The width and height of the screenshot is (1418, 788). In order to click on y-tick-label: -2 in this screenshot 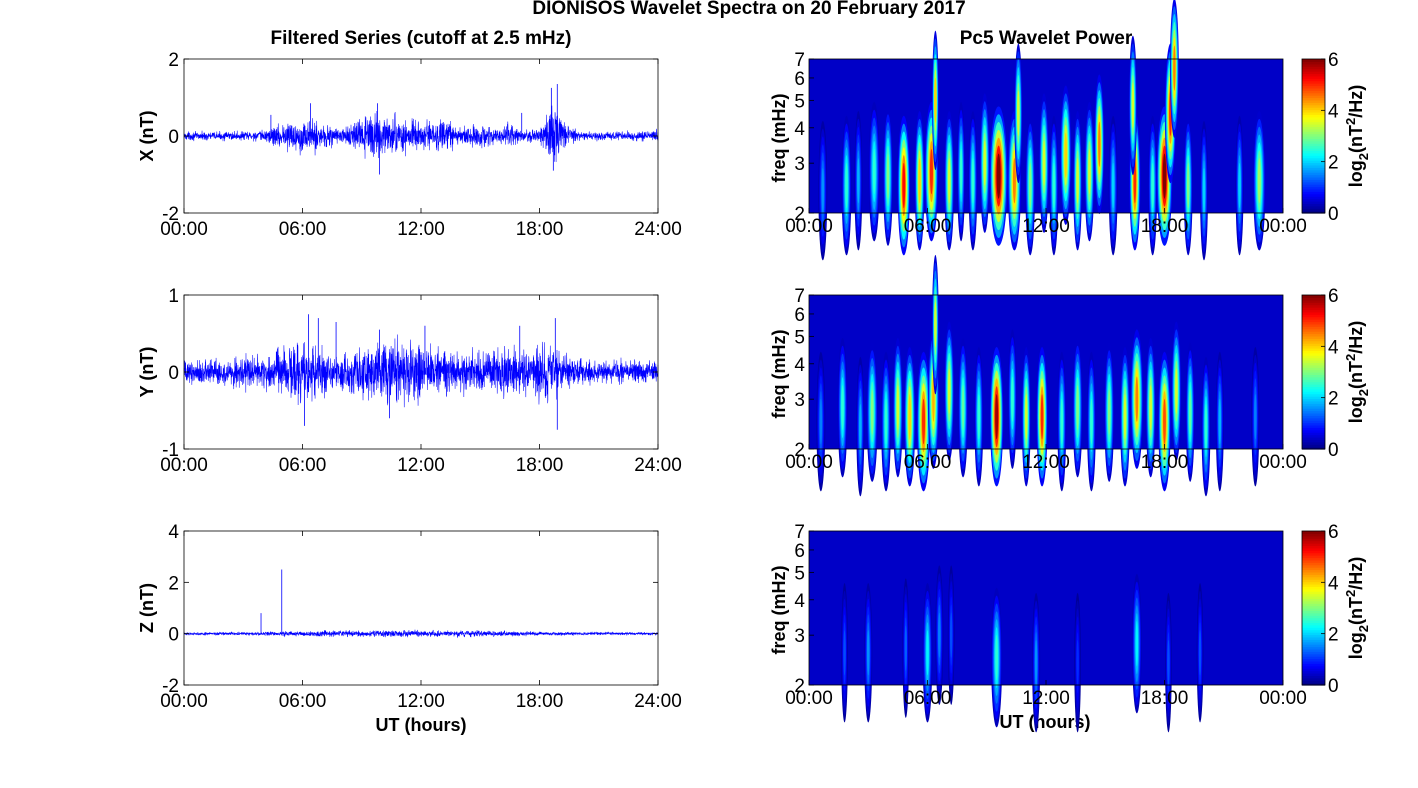, I will do `click(170, 214)`.